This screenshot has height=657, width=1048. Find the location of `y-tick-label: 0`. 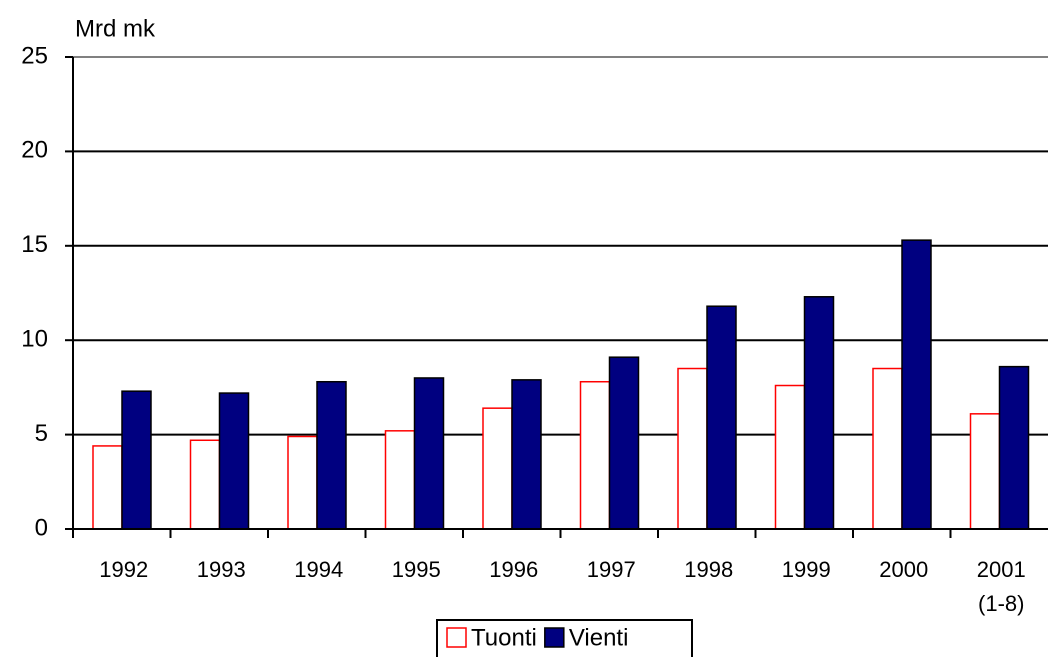

y-tick-label: 0 is located at coordinates (41, 527).